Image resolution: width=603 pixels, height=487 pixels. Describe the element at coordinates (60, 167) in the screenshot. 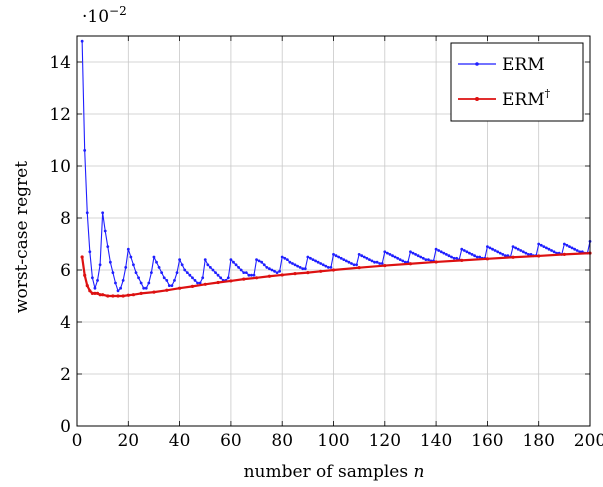

I see `y-tick-label: 10` at that location.